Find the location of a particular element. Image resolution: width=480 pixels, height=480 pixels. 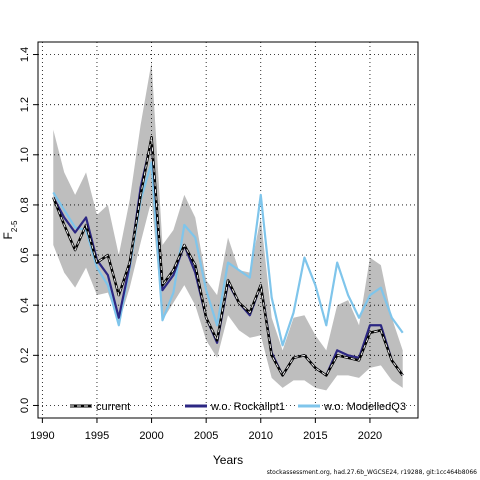

x-tick-label: 1995 is located at coordinates (97, 436).